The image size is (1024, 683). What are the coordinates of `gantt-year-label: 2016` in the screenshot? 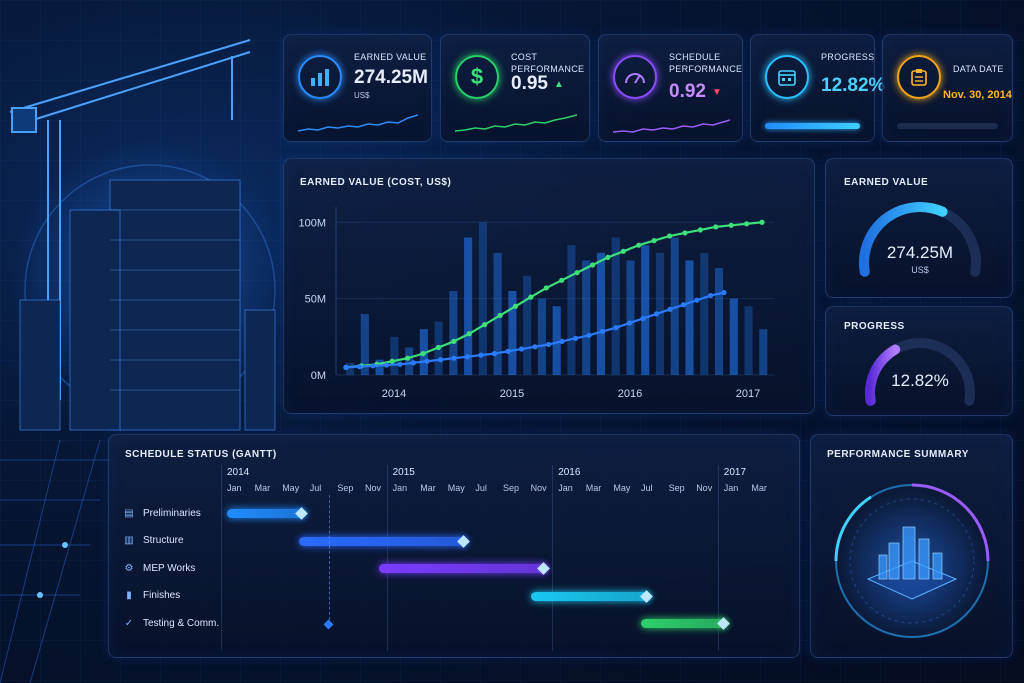 It's located at (569, 472).